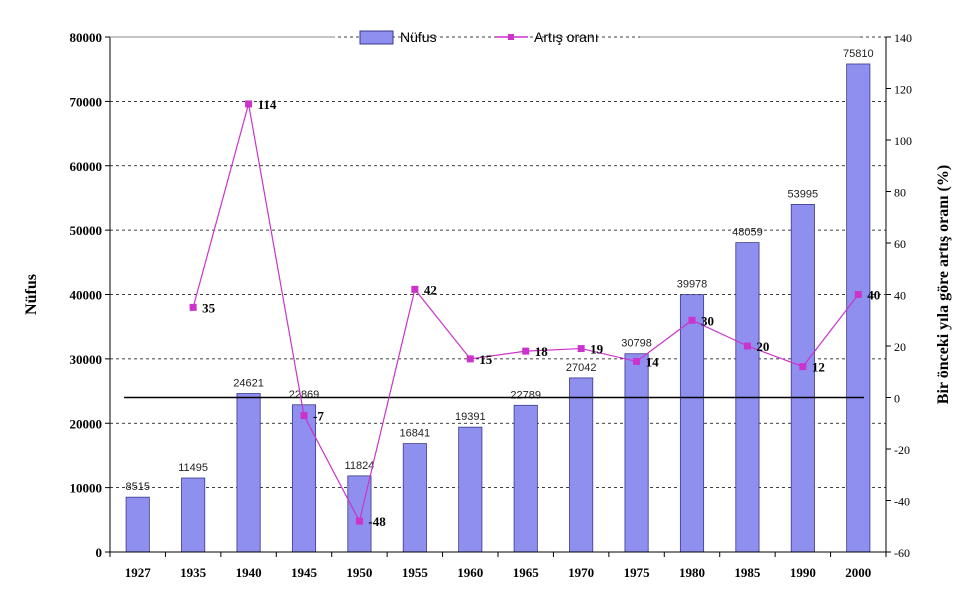  What do you see at coordinates (86, 359) in the screenshot?
I see `y-tick-label: 30000` at bounding box center [86, 359].